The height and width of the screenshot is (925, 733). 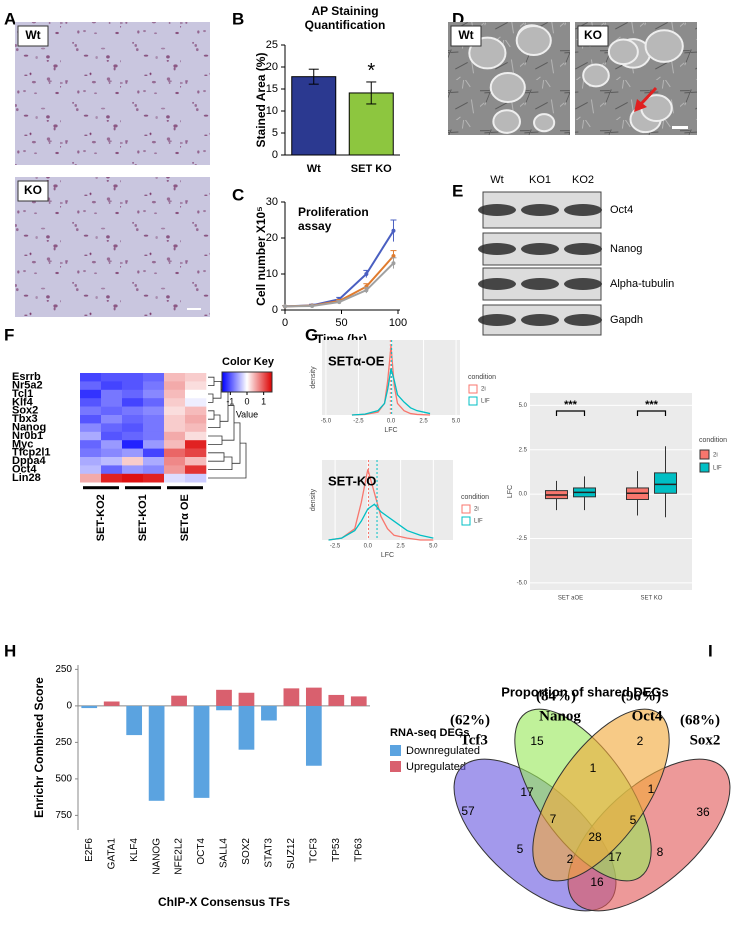 I want to click on key-tick-label: -1, so click(x=230, y=401).